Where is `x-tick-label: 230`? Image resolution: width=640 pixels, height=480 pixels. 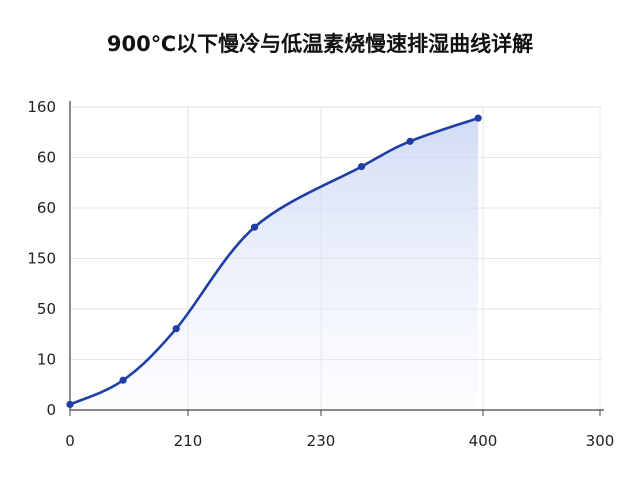
x-tick-label: 230 is located at coordinates (321, 441).